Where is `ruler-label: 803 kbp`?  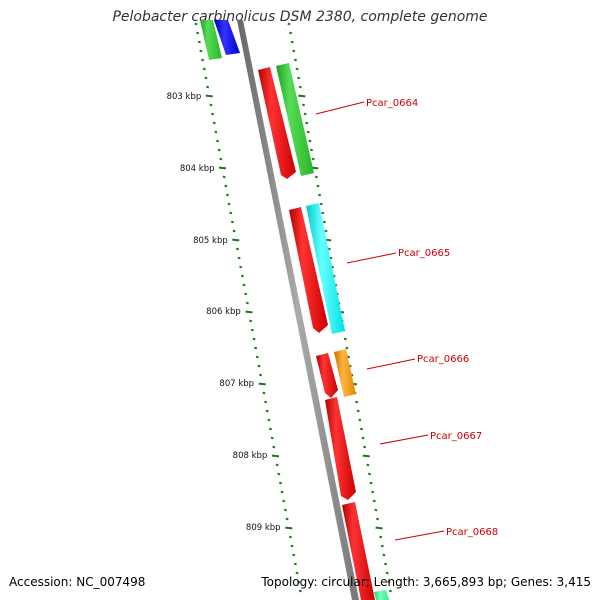 ruler-label: 803 kbp is located at coordinates (184, 97).